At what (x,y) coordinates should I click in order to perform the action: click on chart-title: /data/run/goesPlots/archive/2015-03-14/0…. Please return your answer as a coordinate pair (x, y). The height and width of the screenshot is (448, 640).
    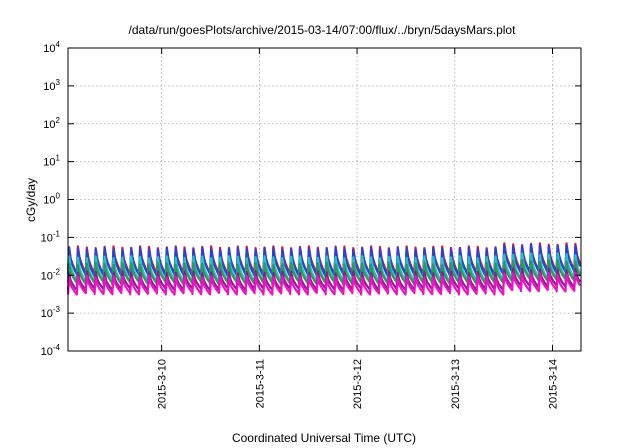
    Looking at the image, I should click on (323, 30).